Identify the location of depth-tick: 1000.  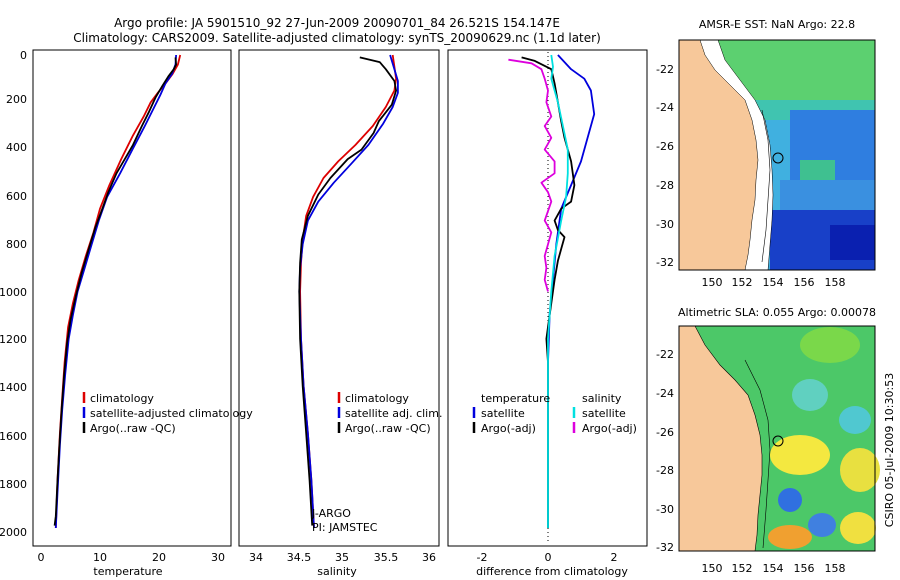
(13, 292).